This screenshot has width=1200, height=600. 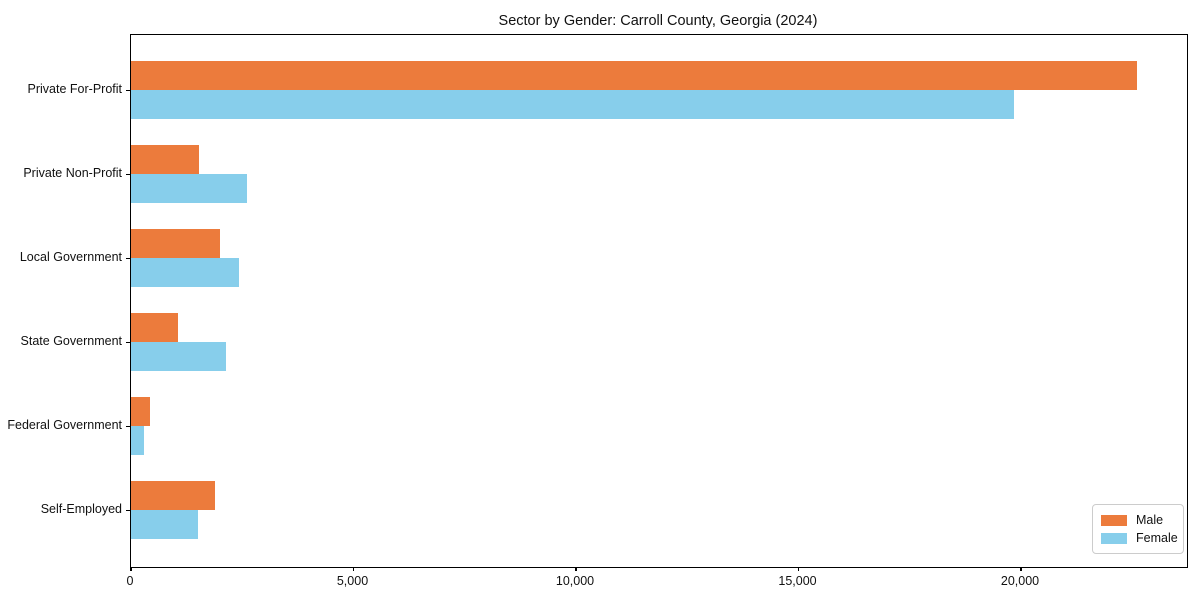 I want to click on y-label-federal-government: Federal Government, so click(x=64, y=425).